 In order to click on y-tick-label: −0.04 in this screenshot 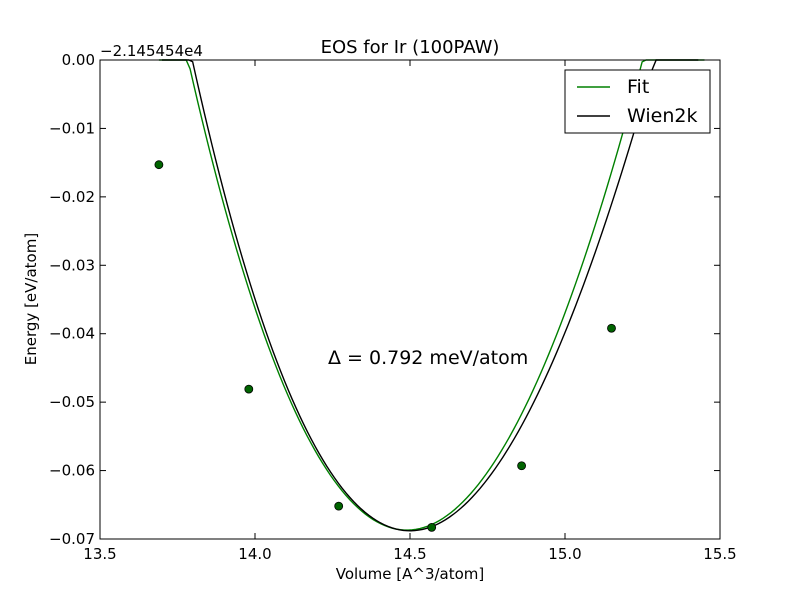, I will do `click(72, 334)`.